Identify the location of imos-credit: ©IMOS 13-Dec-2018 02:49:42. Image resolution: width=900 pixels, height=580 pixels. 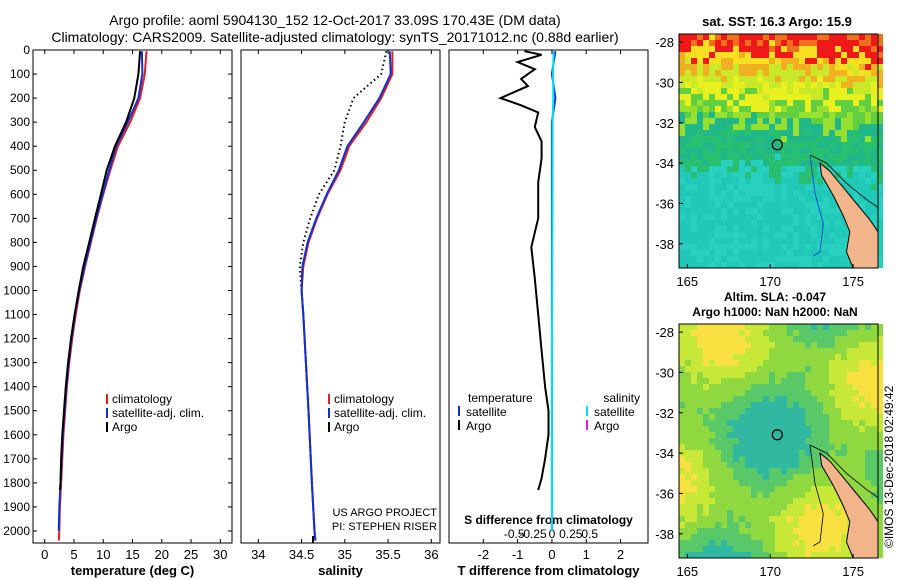
(889, 466).